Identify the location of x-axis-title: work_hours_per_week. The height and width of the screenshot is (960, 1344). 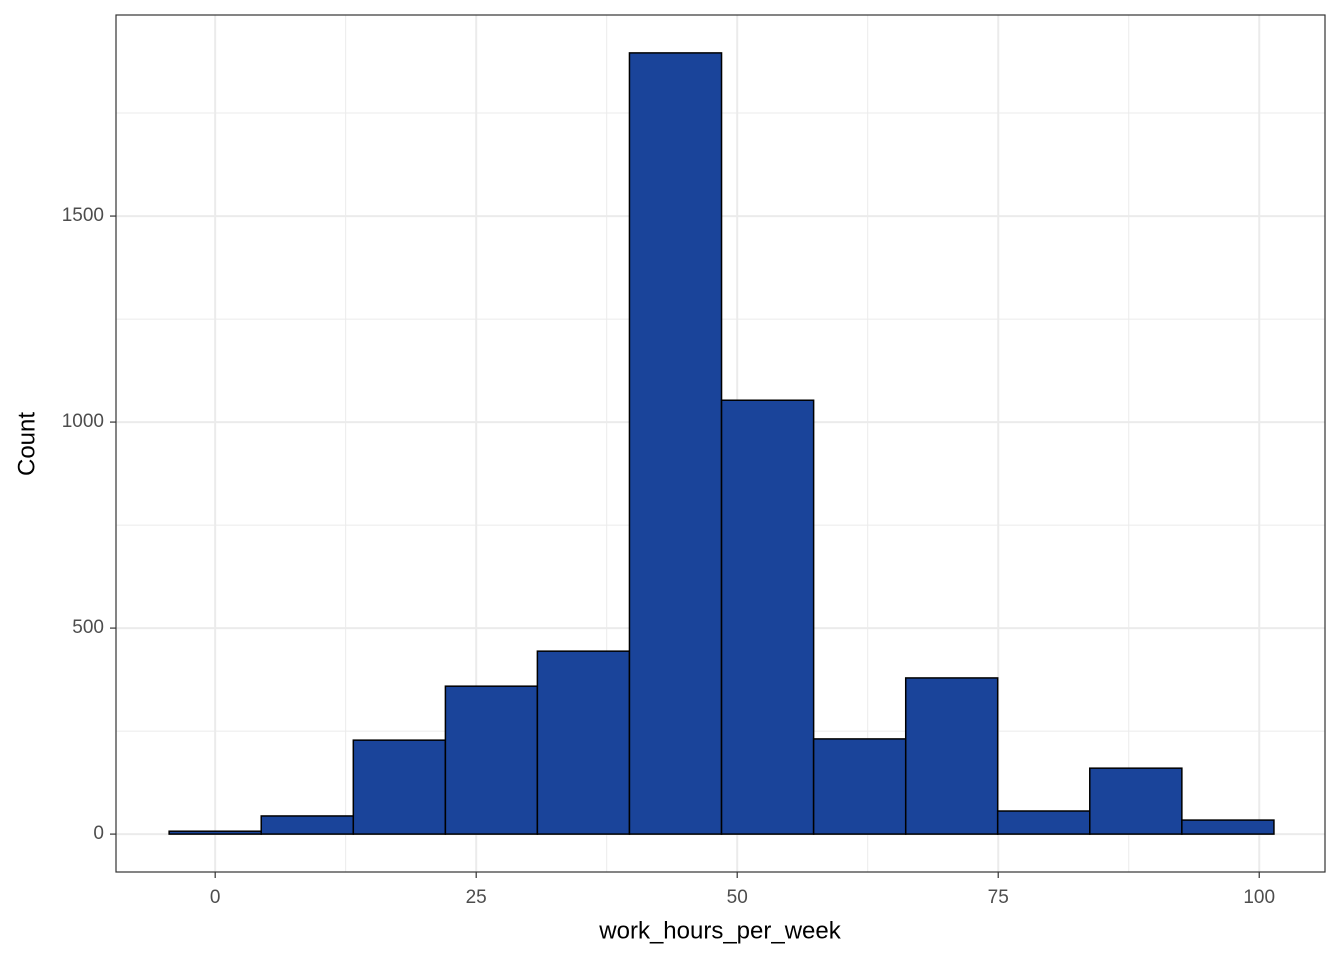
(719, 930).